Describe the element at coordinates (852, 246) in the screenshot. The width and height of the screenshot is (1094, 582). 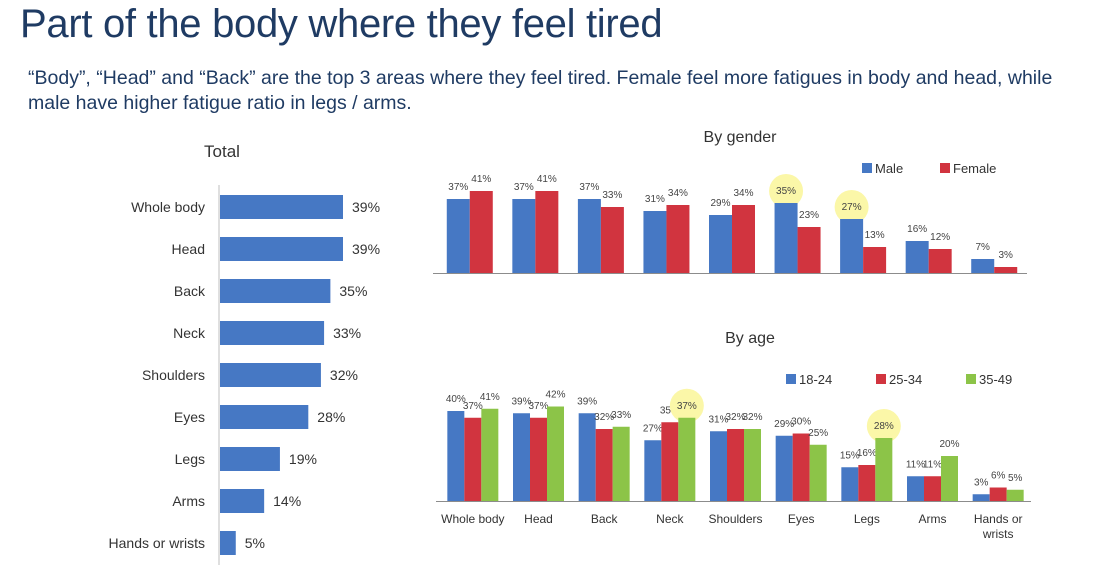
I see `gender-bar-male-legs` at that location.